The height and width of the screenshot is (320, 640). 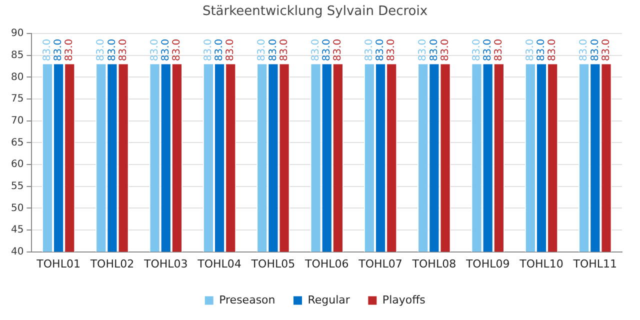 I want to click on legend-label: Playoffs, so click(x=404, y=299).